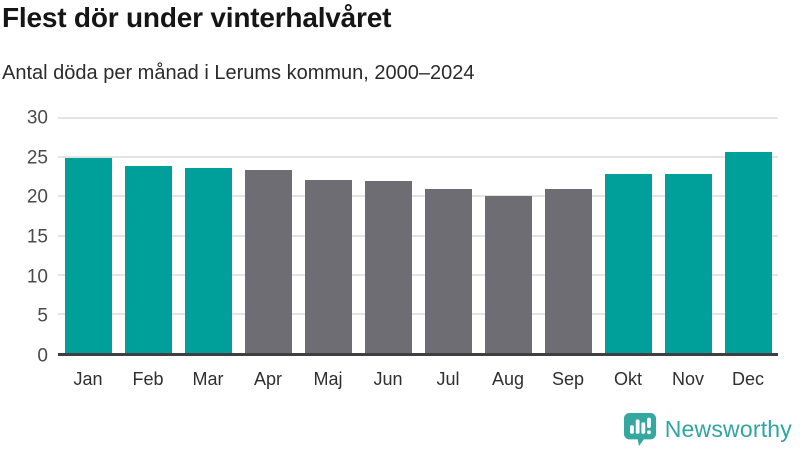 Image resolution: width=800 pixels, height=450 pixels. Describe the element at coordinates (268, 261) in the screenshot. I see `bar-apr` at that location.